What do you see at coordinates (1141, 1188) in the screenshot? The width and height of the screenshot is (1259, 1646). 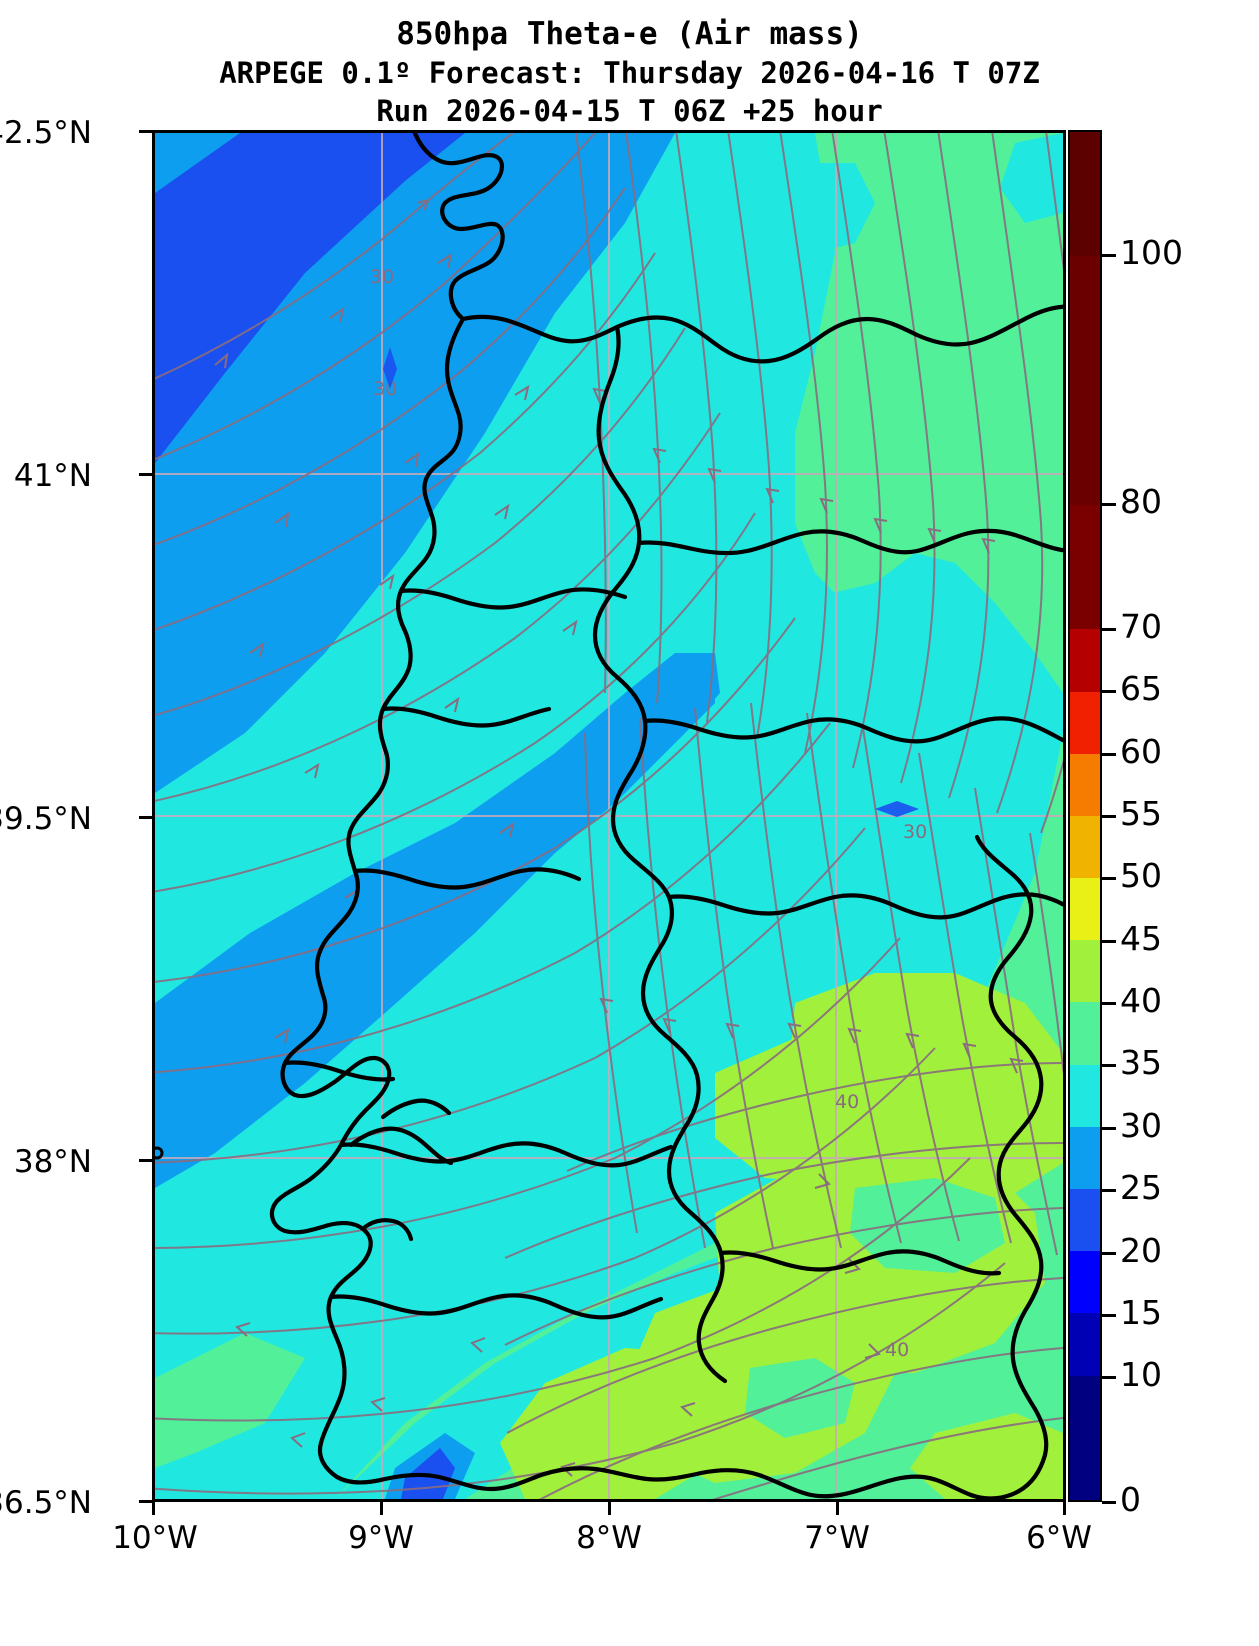 I see `colorbar-tick-label: 25` at bounding box center [1141, 1188].